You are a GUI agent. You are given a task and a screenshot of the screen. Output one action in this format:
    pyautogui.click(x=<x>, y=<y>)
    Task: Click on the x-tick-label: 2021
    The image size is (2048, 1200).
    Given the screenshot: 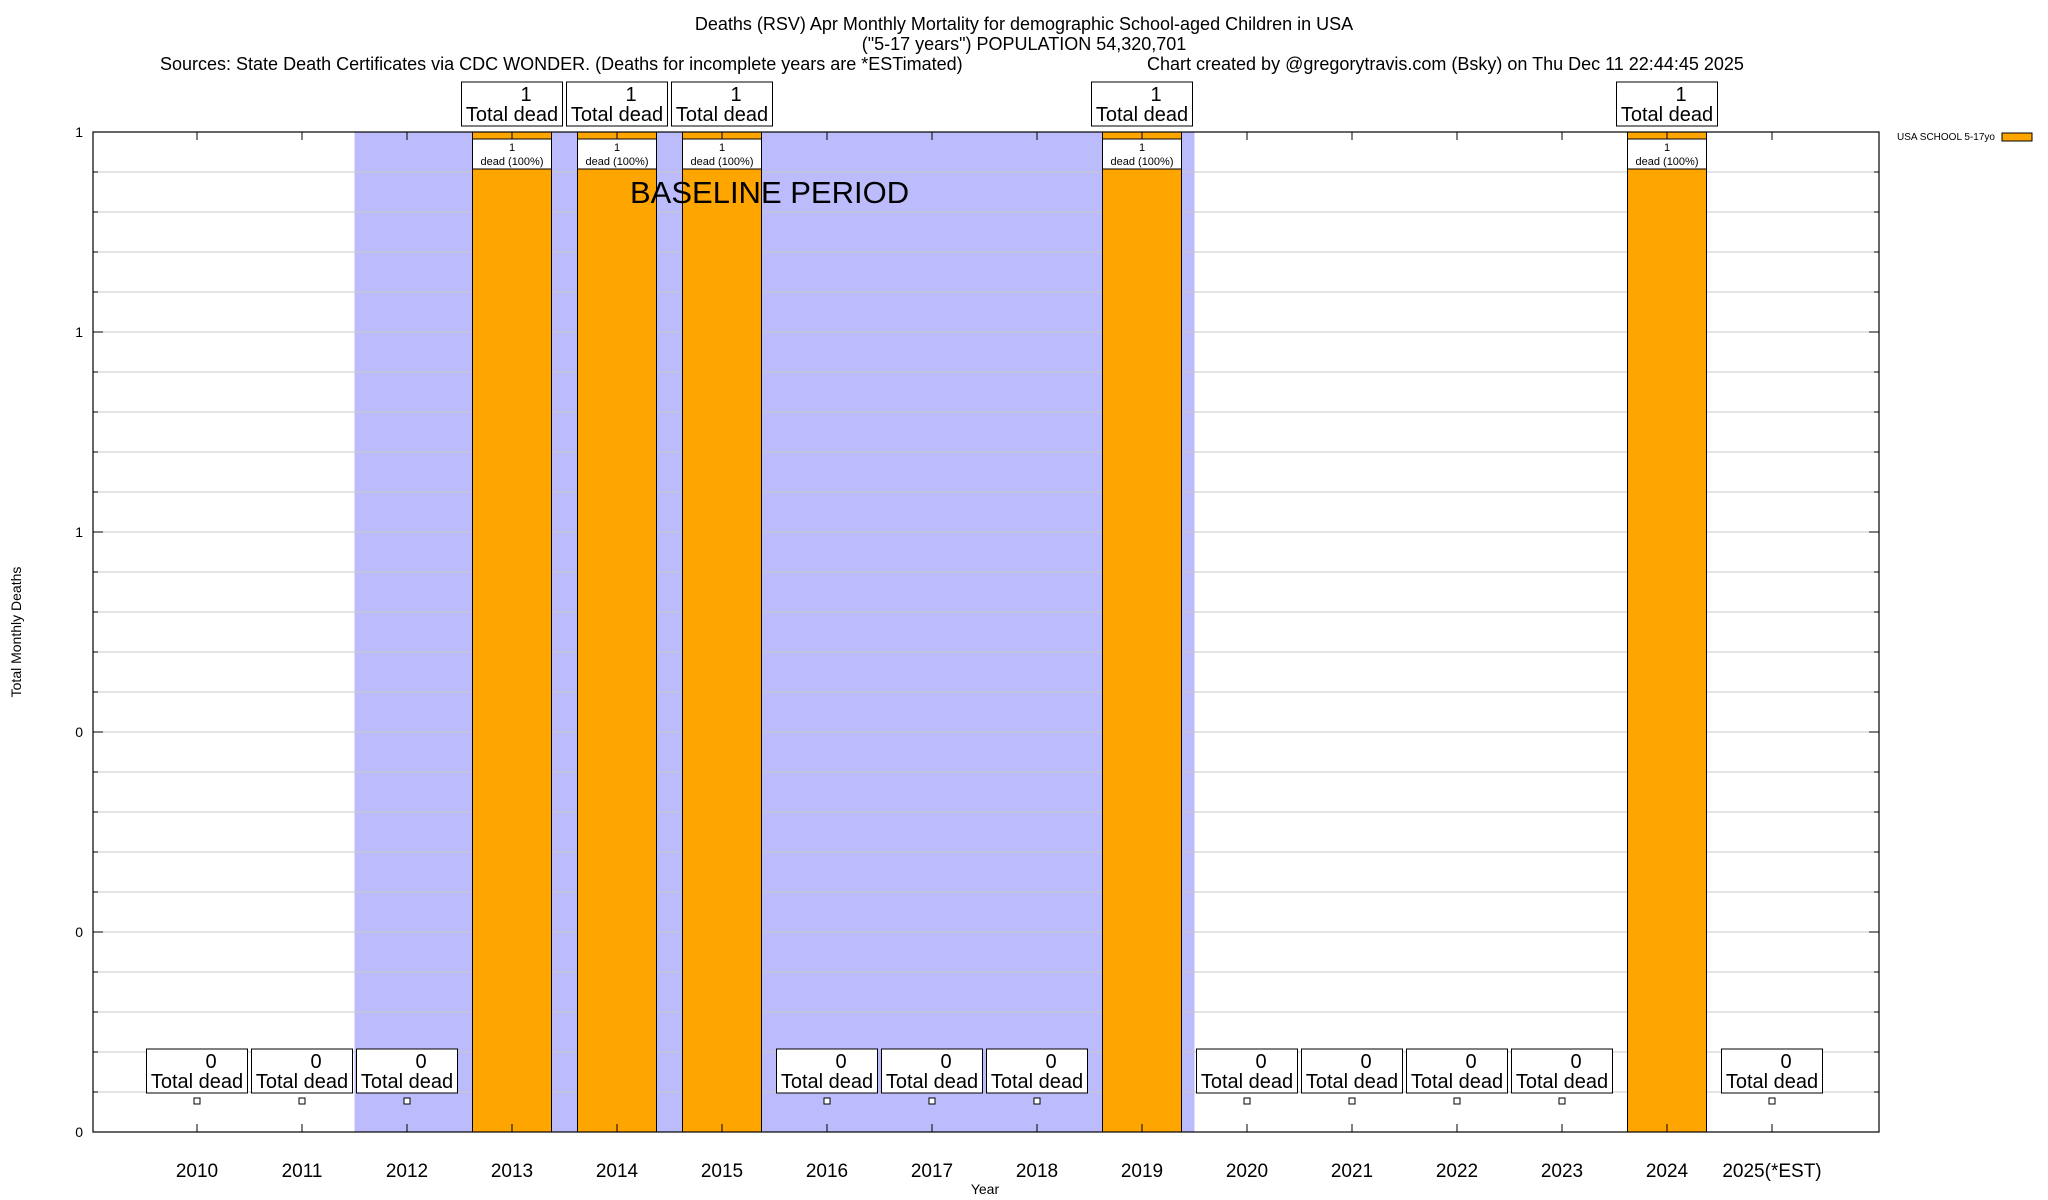 What is the action you would take?
    pyautogui.click(x=1352, y=1171)
    